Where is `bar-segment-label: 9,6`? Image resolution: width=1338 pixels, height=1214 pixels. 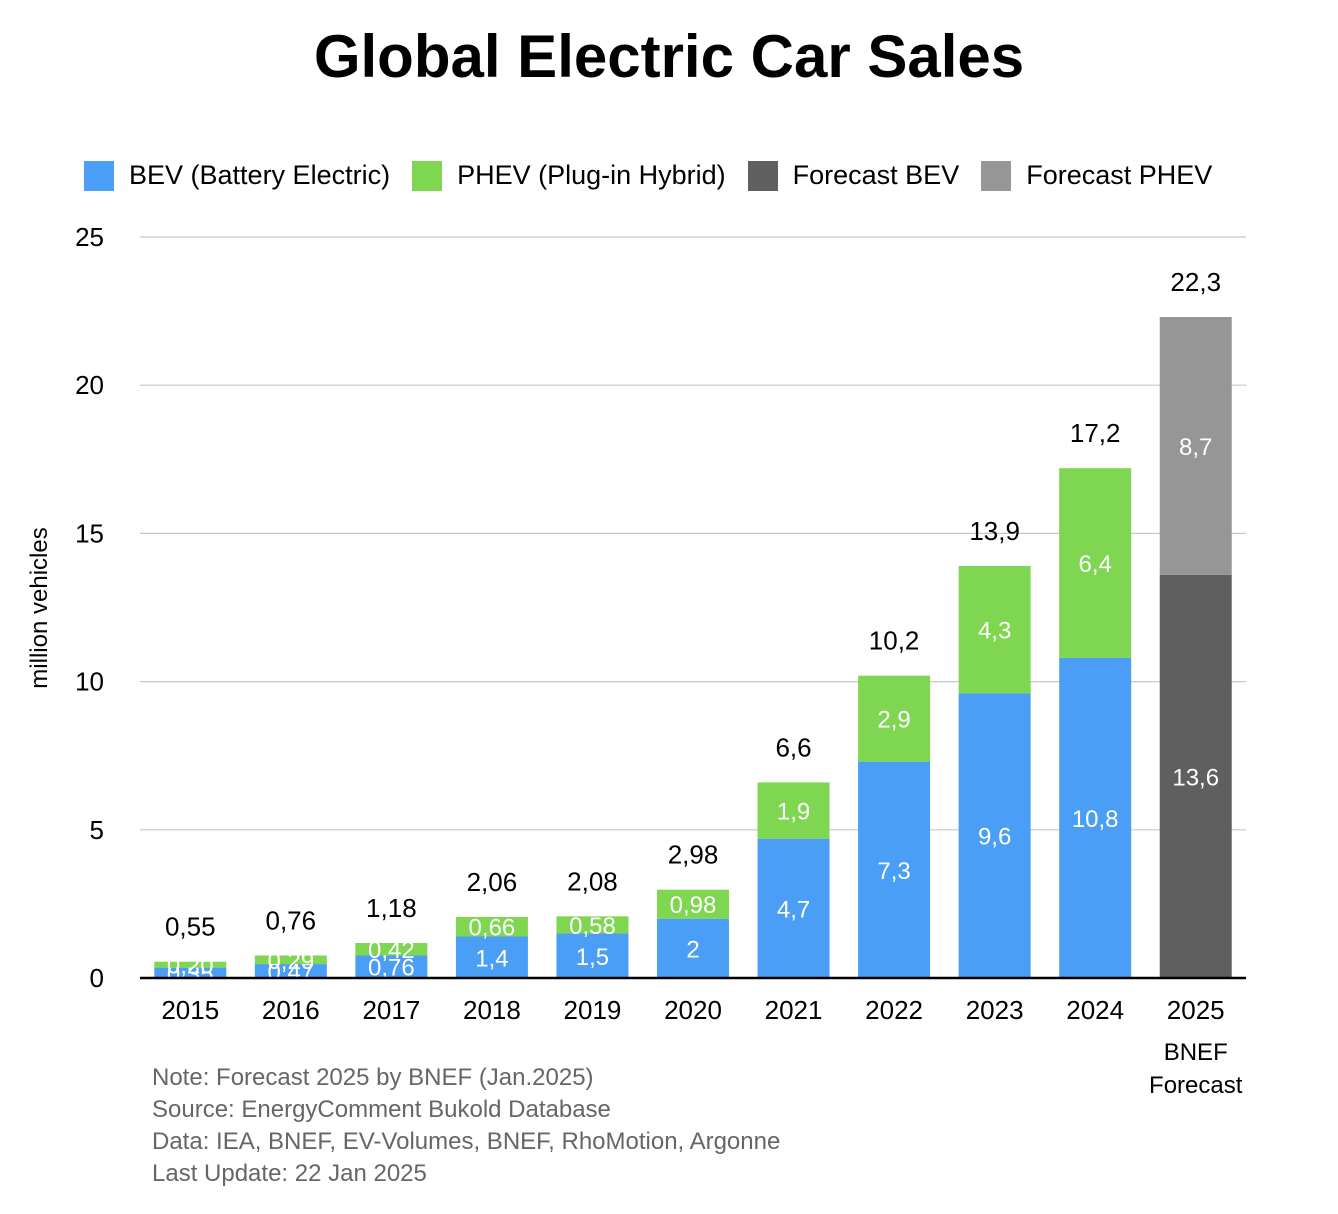
bar-segment-label: 9,6 is located at coordinates (994, 837).